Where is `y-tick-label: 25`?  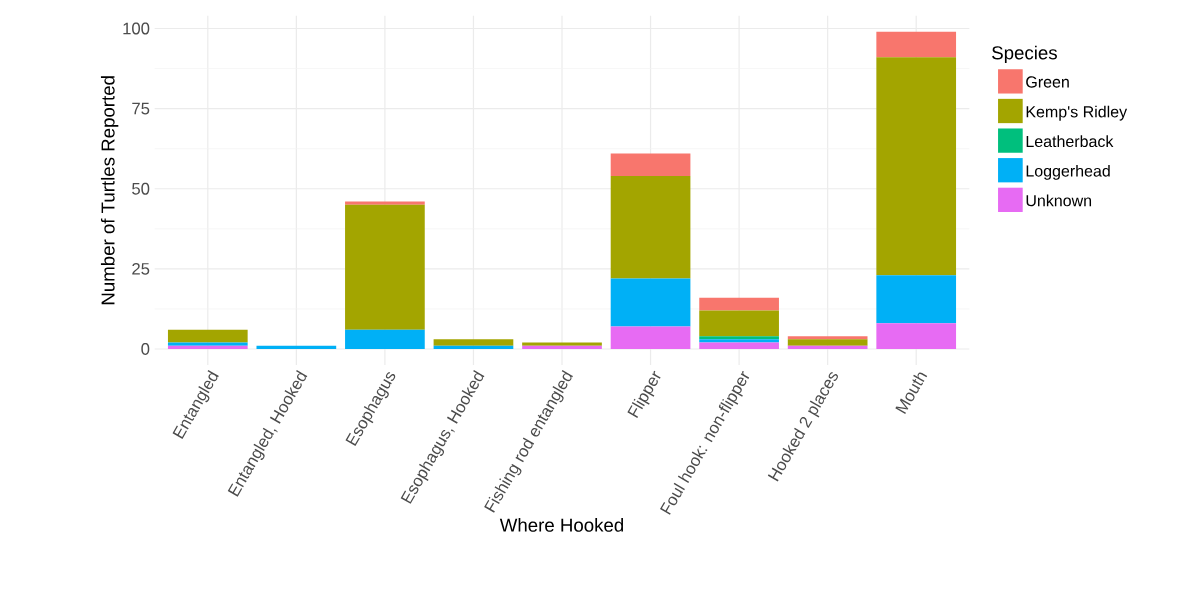
y-tick-label: 25 is located at coordinates (141, 268).